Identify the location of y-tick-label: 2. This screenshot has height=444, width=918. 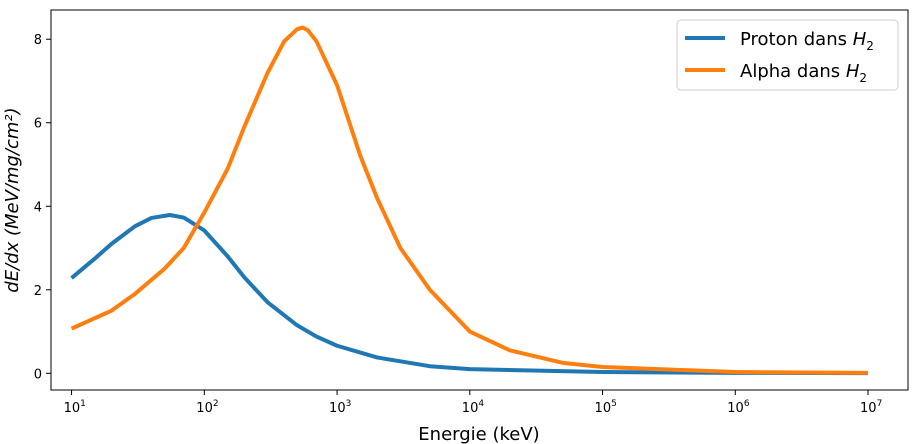
(38, 291).